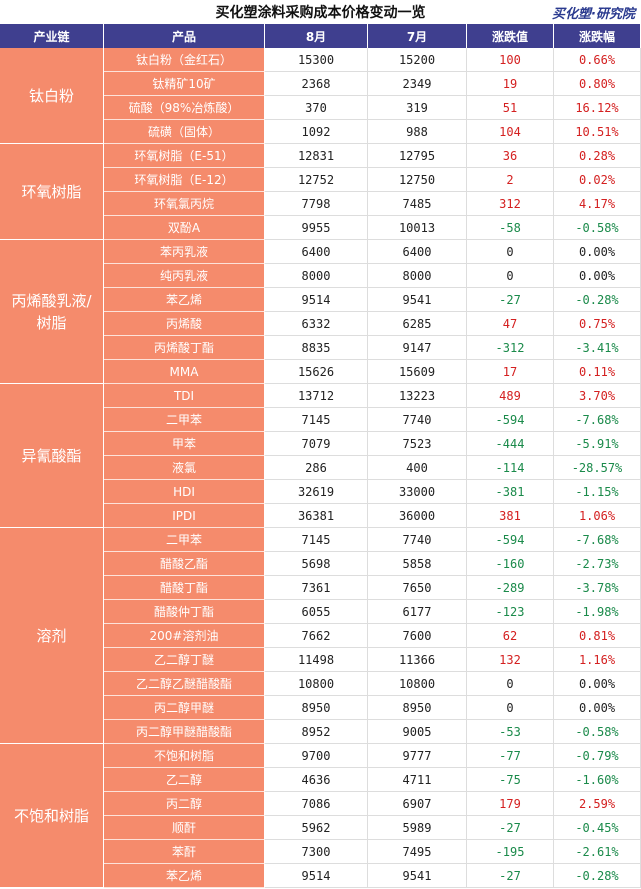 This screenshot has height=889, width=641. What do you see at coordinates (417, 132) in the screenshot?
I see `value-cell: 988` at bounding box center [417, 132].